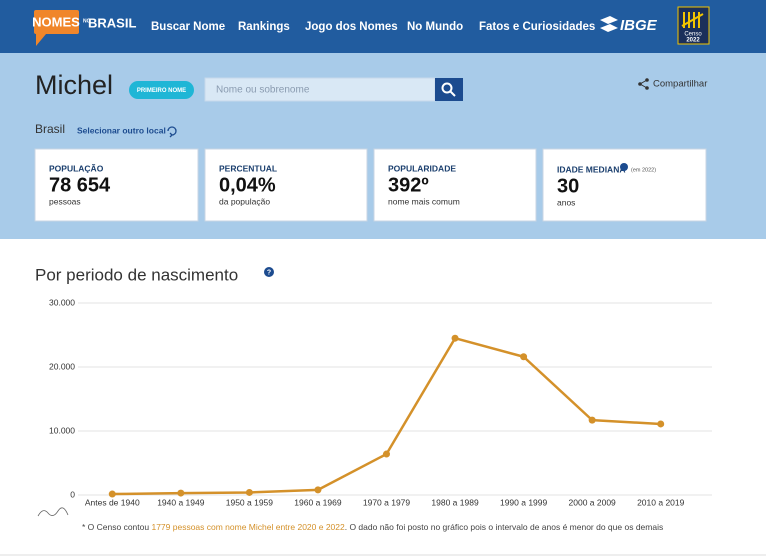 The width and height of the screenshot is (766, 558). I want to click on decor-wave, so click(53, 512).